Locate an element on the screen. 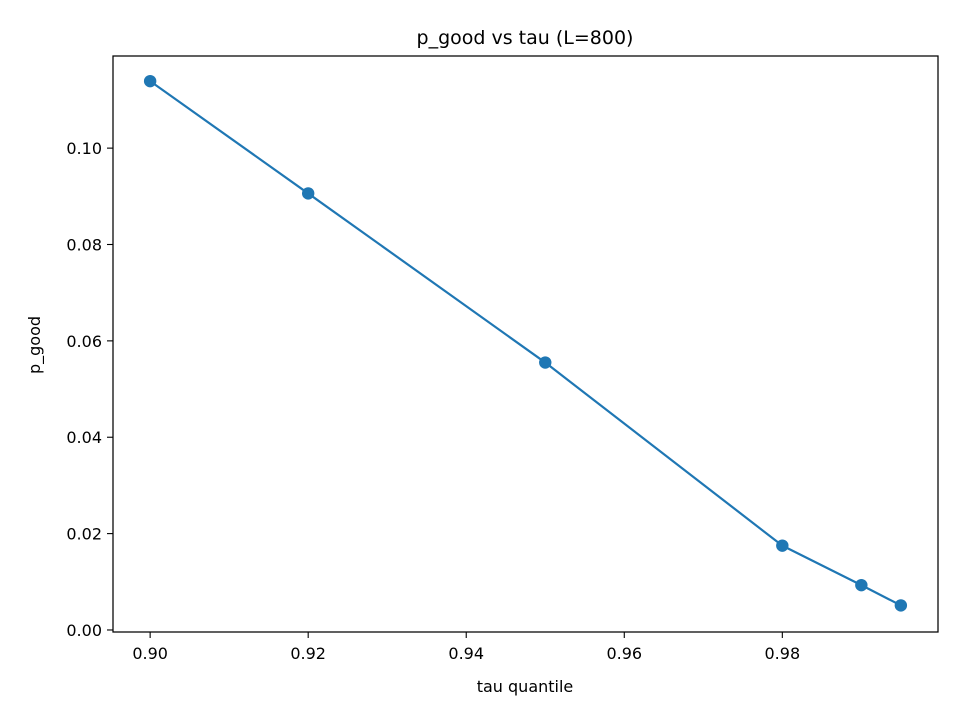  y-tick-label: 0.08 is located at coordinates (84, 244).